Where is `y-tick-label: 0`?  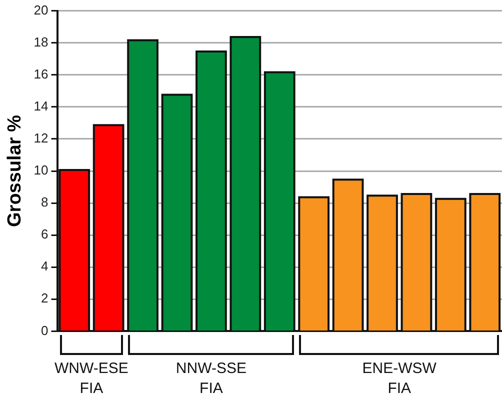
y-tick-label: 0 is located at coordinates (44, 330).